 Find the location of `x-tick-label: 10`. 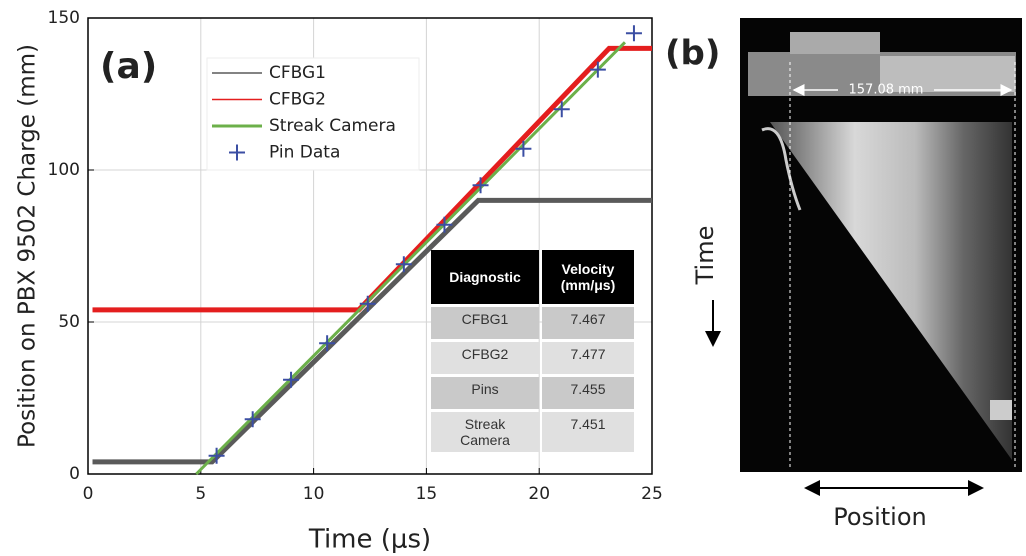

x-tick-label: 10 is located at coordinates (314, 494).